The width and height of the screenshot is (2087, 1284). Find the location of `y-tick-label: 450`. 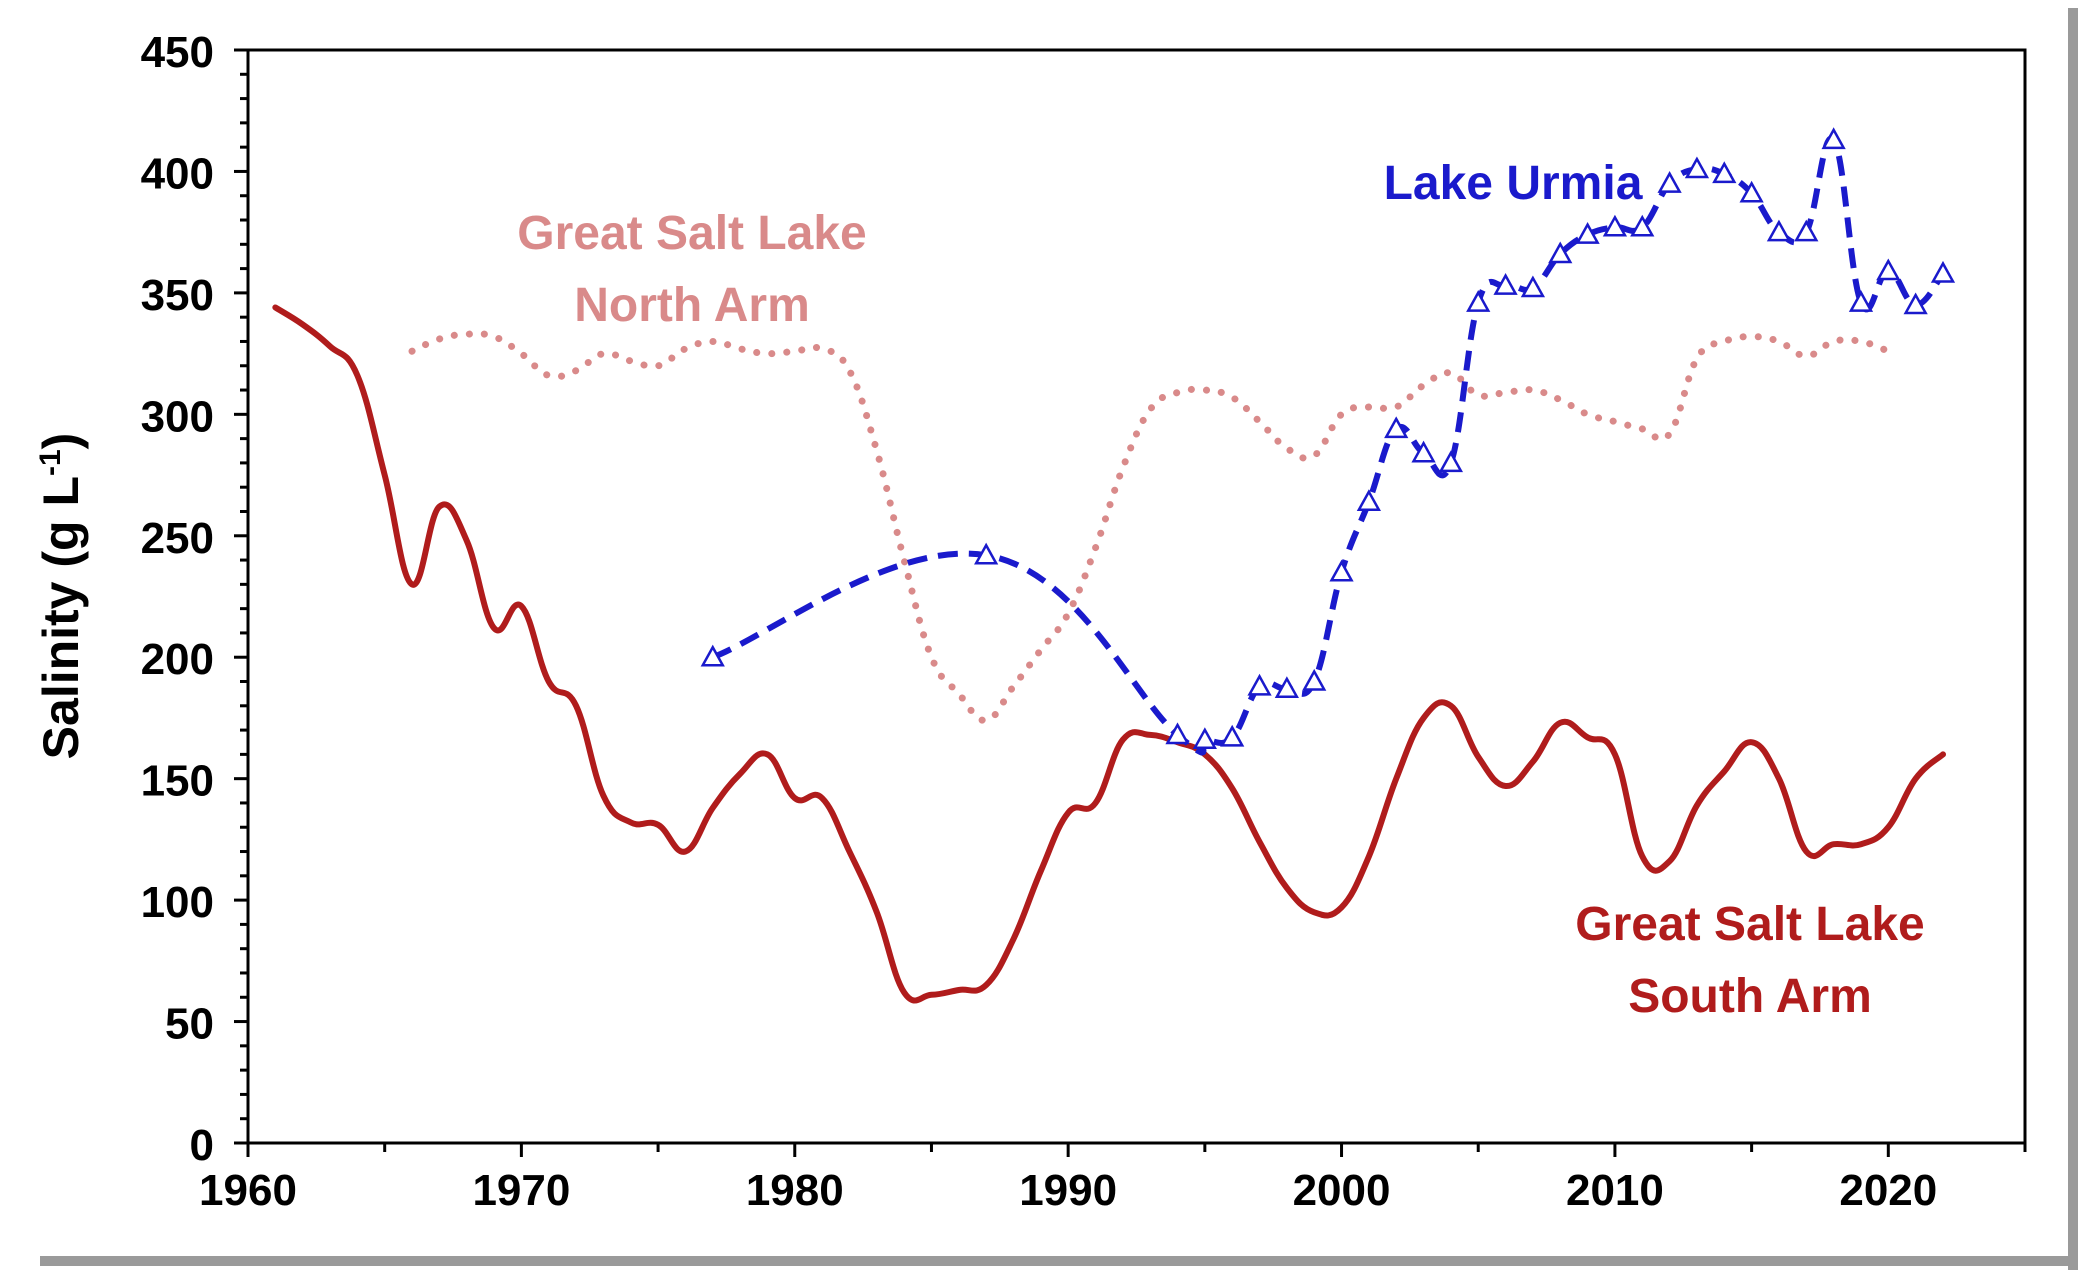

y-tick-label: 450 is located at coordinates (177, 52).